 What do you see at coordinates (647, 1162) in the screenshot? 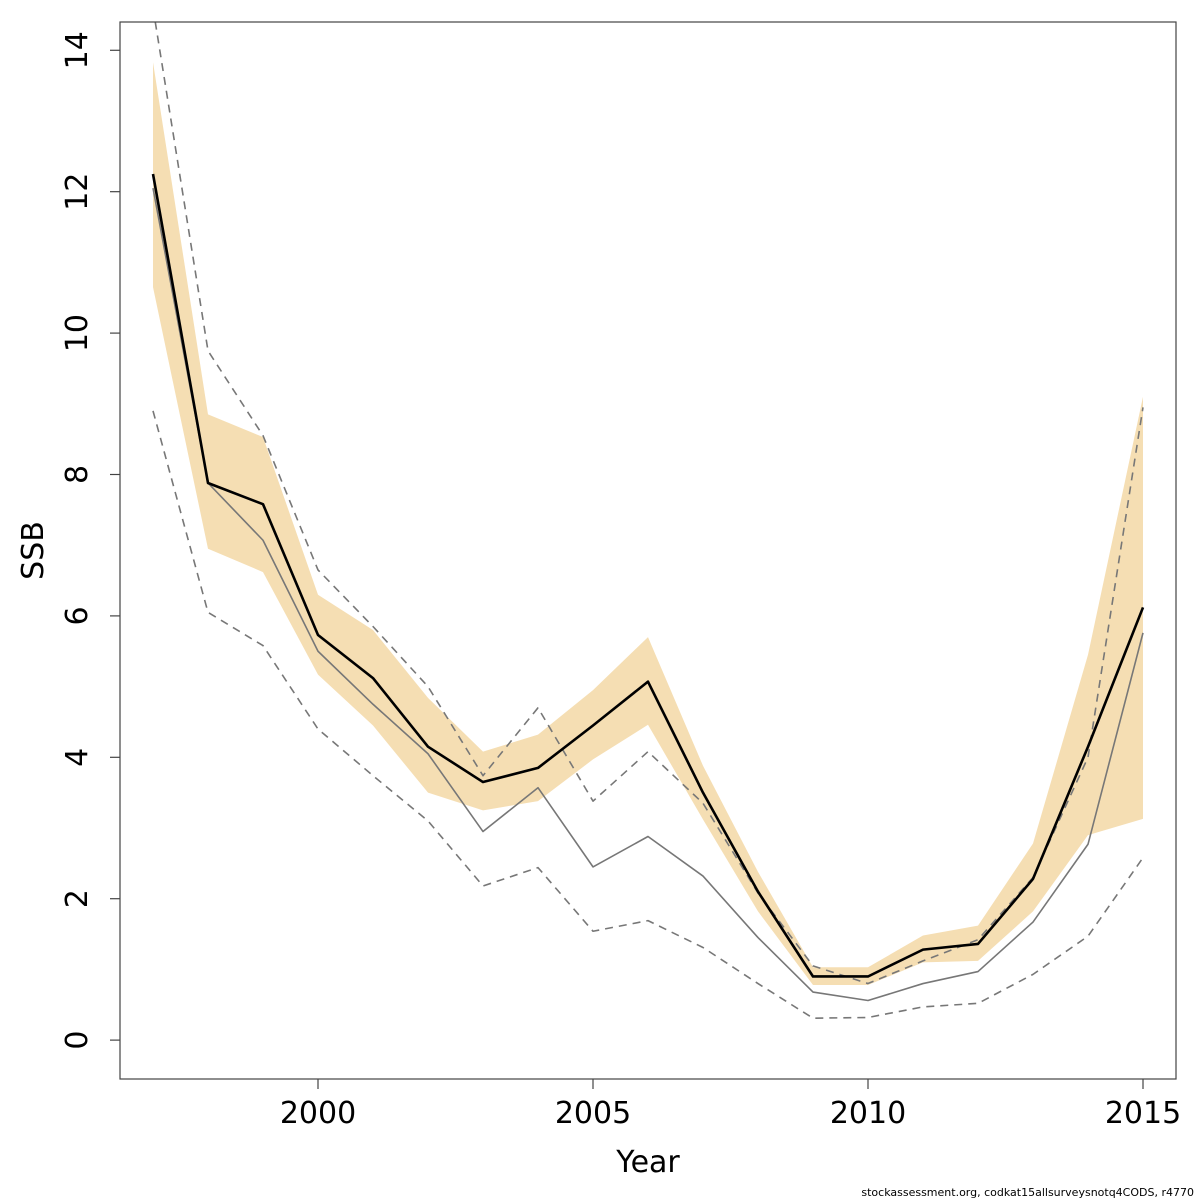
I see `x-axis-title: Year` at bounding box center [647, 1162].